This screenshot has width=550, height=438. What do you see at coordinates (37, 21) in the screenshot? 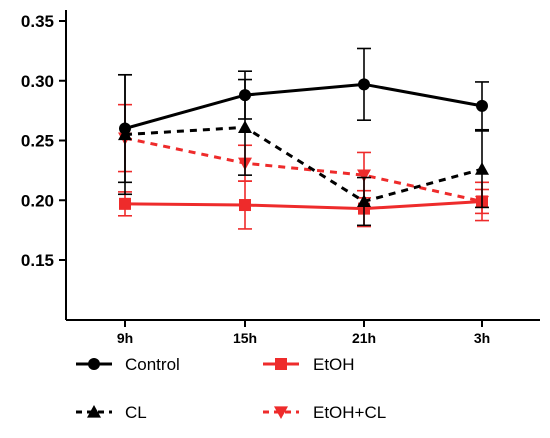
I see `y-tick-label: 0.35` at bounding box center [37, 21].